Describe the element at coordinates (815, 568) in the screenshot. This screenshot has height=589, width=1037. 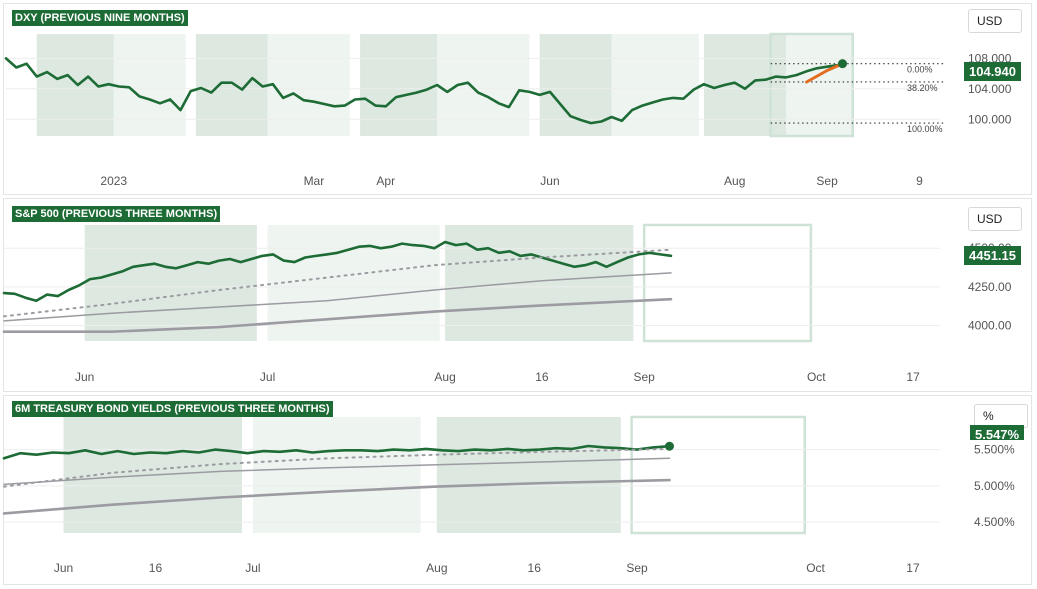
I see `treasury-x-tick-label-6: Oct` at that location.